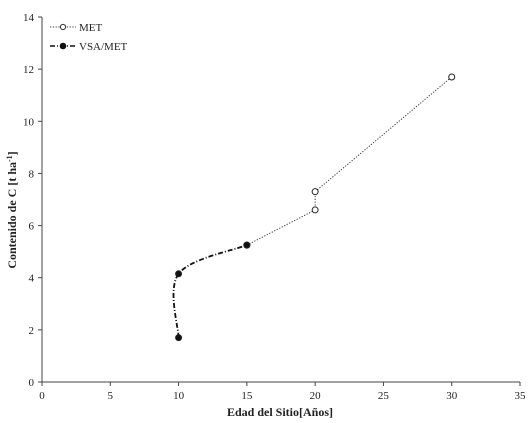 This screenshot has width=532, height=423. I want to click on series-line-vsa-met, so click(210, 291).